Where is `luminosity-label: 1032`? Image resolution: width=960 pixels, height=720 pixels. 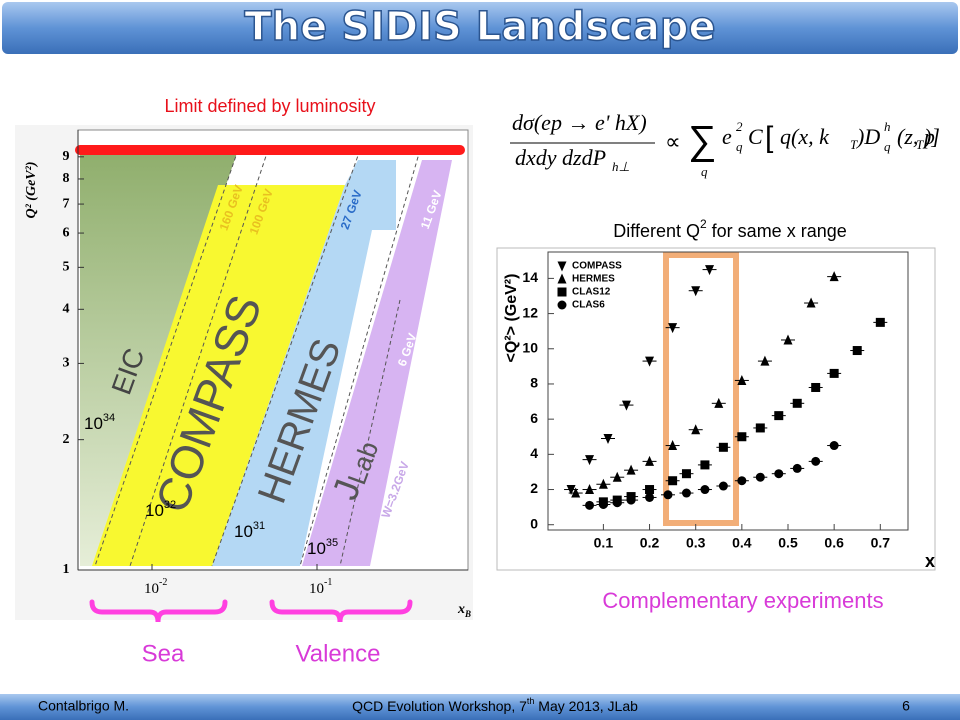
luminosity-label: 1032 is located at coordinates (160, 510).